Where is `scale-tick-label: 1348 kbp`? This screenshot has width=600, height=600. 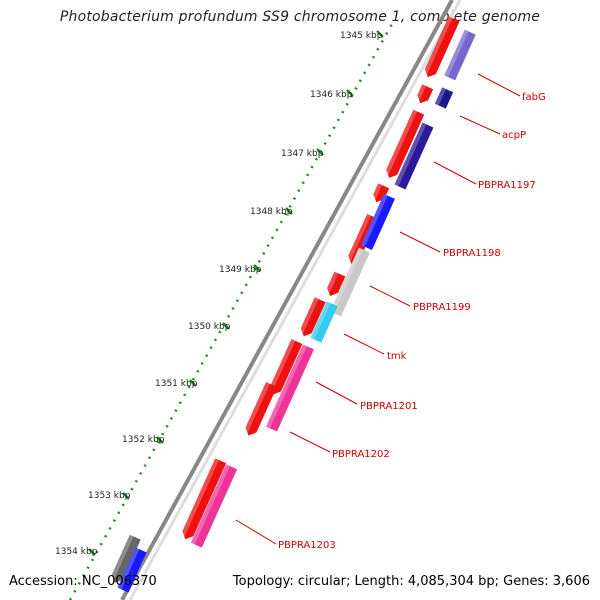 scale-tick-label: 1348 kbp is located at coordinates (271, 212).